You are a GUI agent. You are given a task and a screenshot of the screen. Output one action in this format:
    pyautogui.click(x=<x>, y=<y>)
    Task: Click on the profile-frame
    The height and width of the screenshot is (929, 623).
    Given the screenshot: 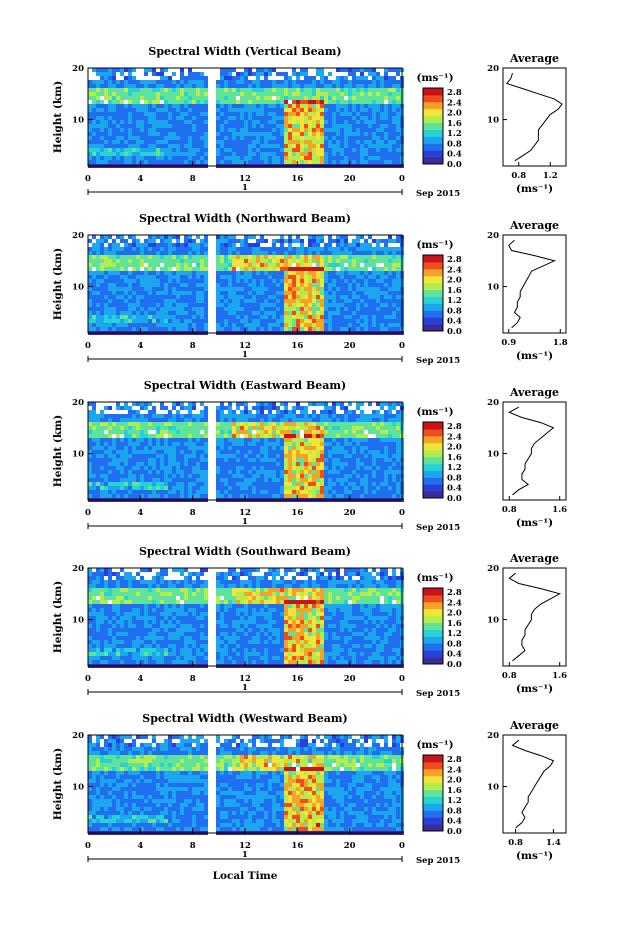 What is the action you would take?
    pyautogui.click(x=534, y=117)
    